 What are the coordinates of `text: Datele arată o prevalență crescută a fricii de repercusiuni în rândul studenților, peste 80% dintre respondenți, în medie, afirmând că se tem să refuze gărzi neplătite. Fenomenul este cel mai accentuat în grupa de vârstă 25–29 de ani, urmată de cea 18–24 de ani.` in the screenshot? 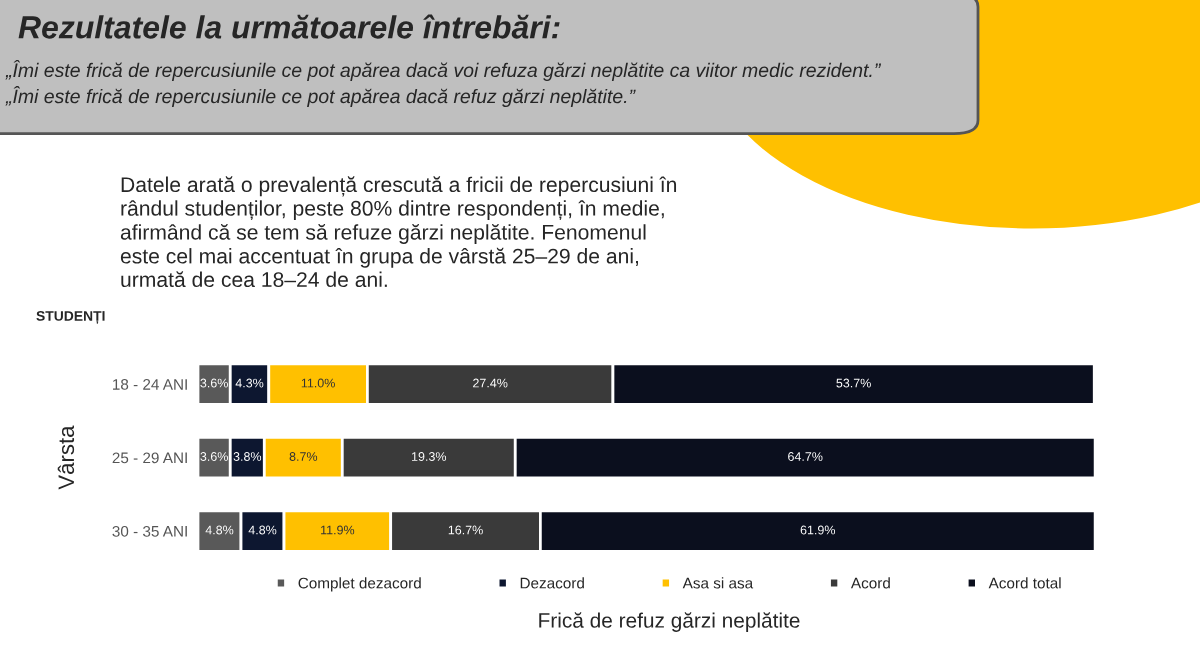 It's located at (398, 232).